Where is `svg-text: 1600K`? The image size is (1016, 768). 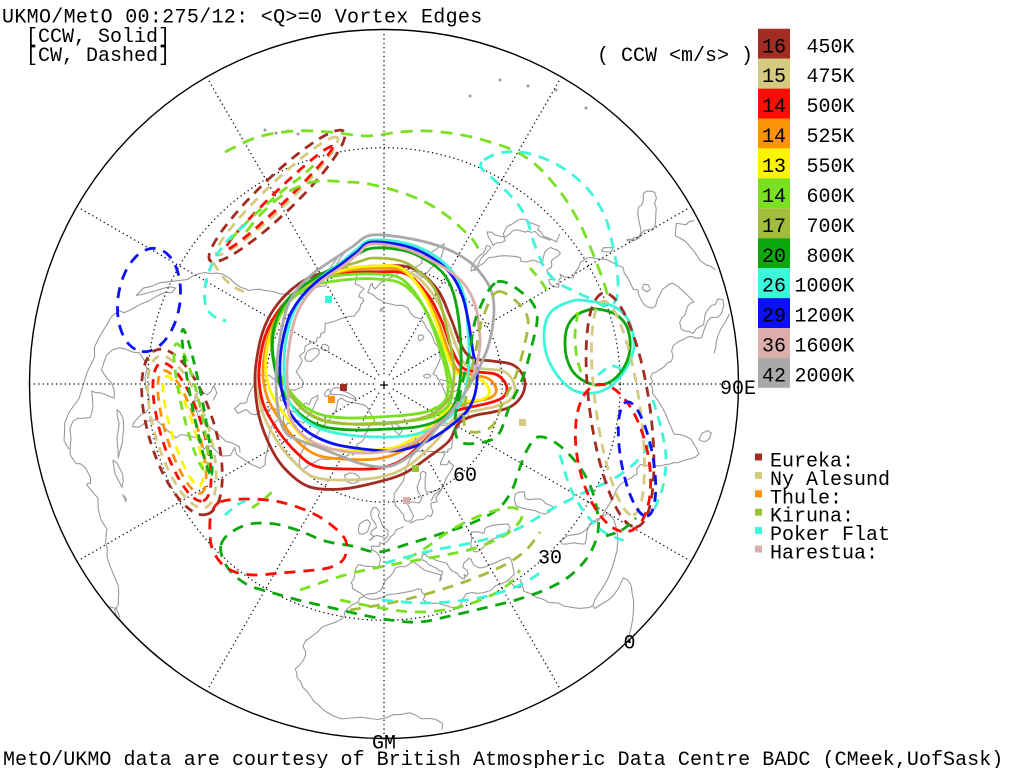
svg-text: 1600K is located at coordinates (824, 347).